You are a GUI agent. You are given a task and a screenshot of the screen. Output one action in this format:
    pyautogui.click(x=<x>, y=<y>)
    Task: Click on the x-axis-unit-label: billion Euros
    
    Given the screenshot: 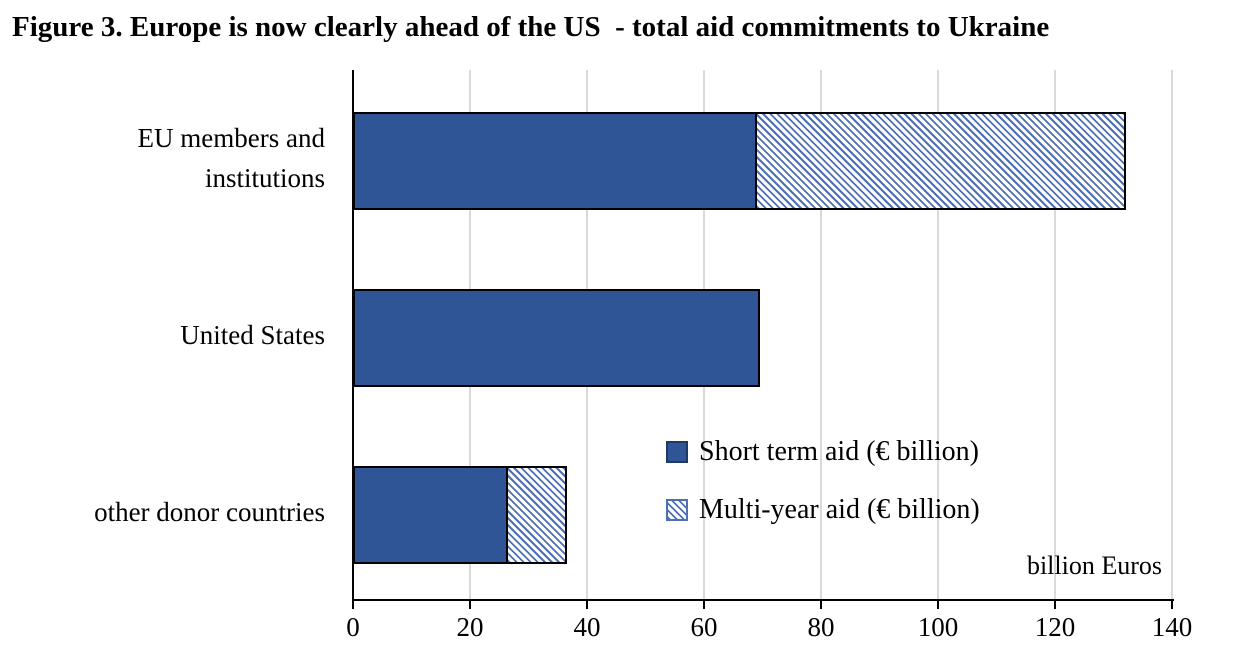 What is the action you would take?
    pyautogui.click(x=1094, y=565)
    